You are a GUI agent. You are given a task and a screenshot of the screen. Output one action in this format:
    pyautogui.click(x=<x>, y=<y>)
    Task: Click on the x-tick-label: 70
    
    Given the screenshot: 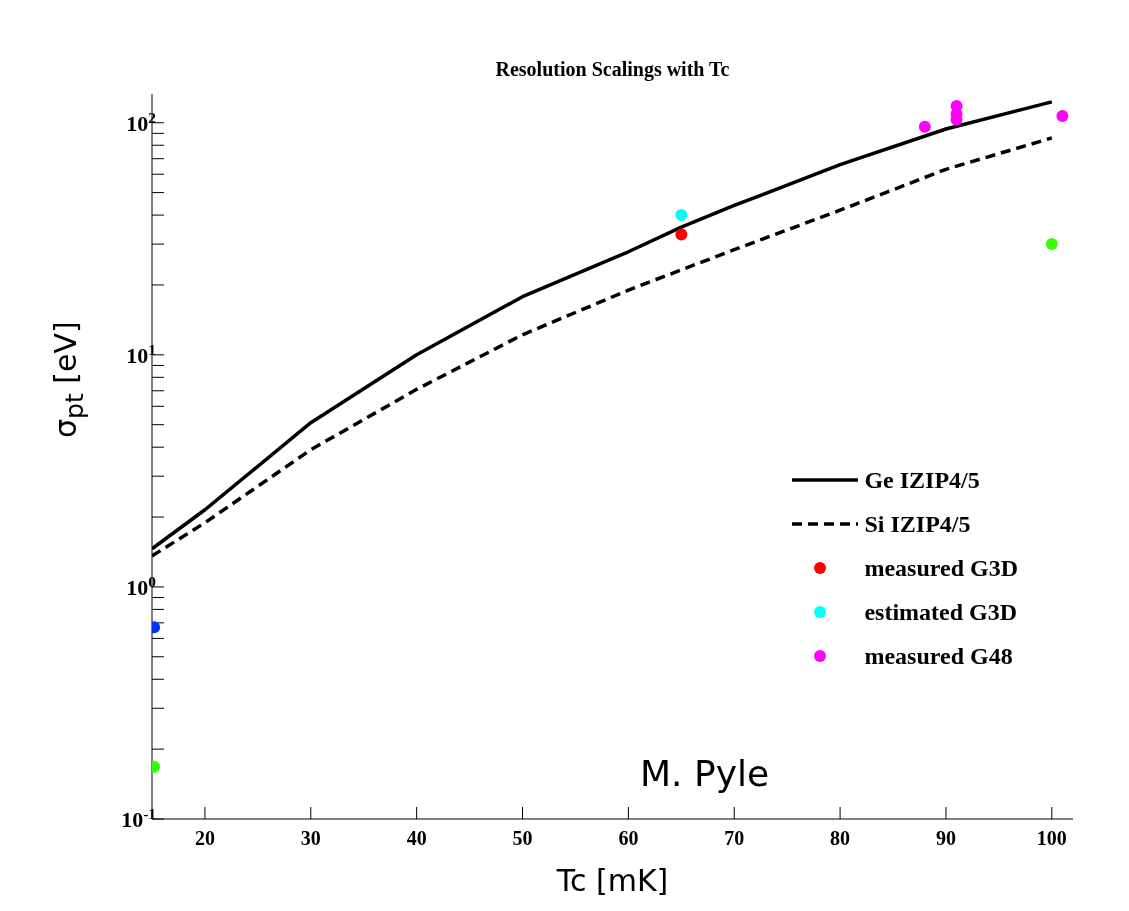 What is the action you would take?
    pyautogui.click(x=734, y=838)
    